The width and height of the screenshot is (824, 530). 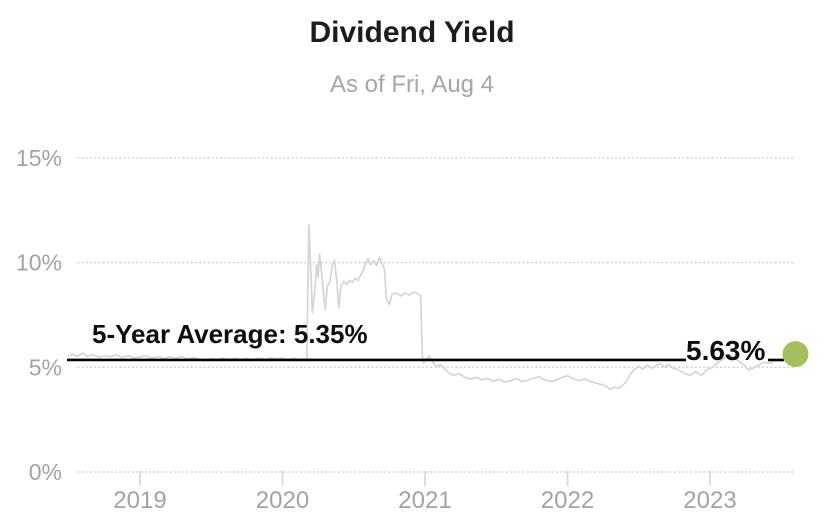 I want to click on y-axis-tick-label: 10%, so click(x=39, y=263).